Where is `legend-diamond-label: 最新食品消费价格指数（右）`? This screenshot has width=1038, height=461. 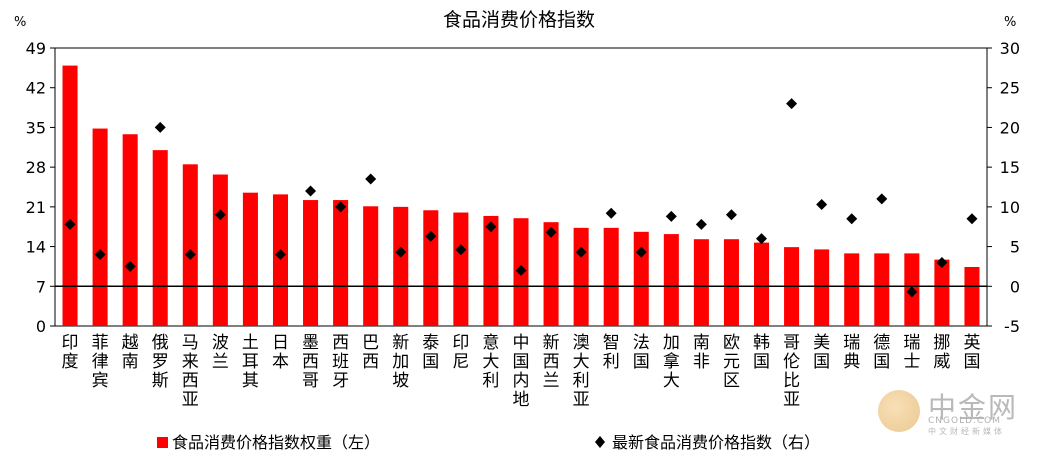 legend-diamond-label: 最新食品消费价格指数（右） is located at coordinates (716, 442).